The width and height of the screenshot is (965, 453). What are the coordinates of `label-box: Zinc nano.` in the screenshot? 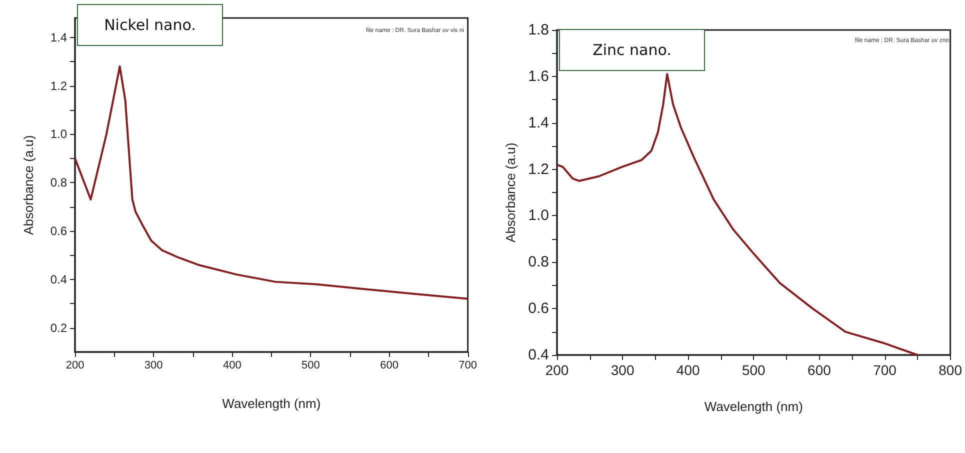 It's located at (632, 50).